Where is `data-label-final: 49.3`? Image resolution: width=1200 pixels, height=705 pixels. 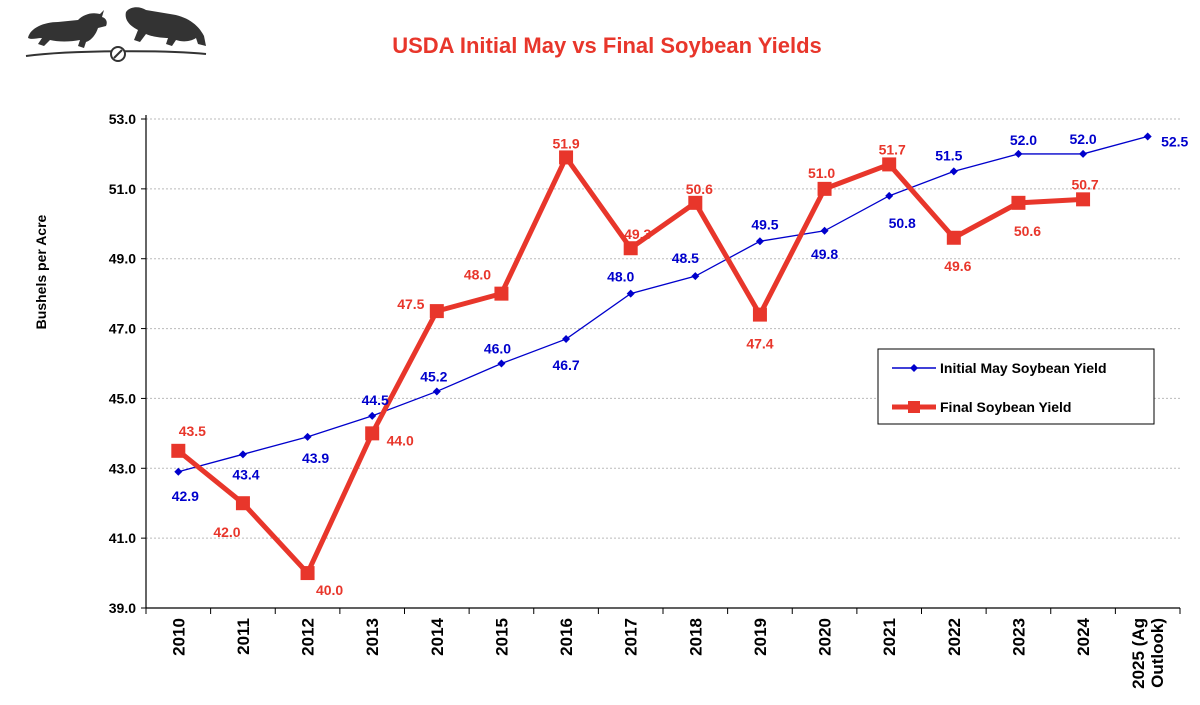
data-label-final: 49.3 is located at coordinates (637, 234).